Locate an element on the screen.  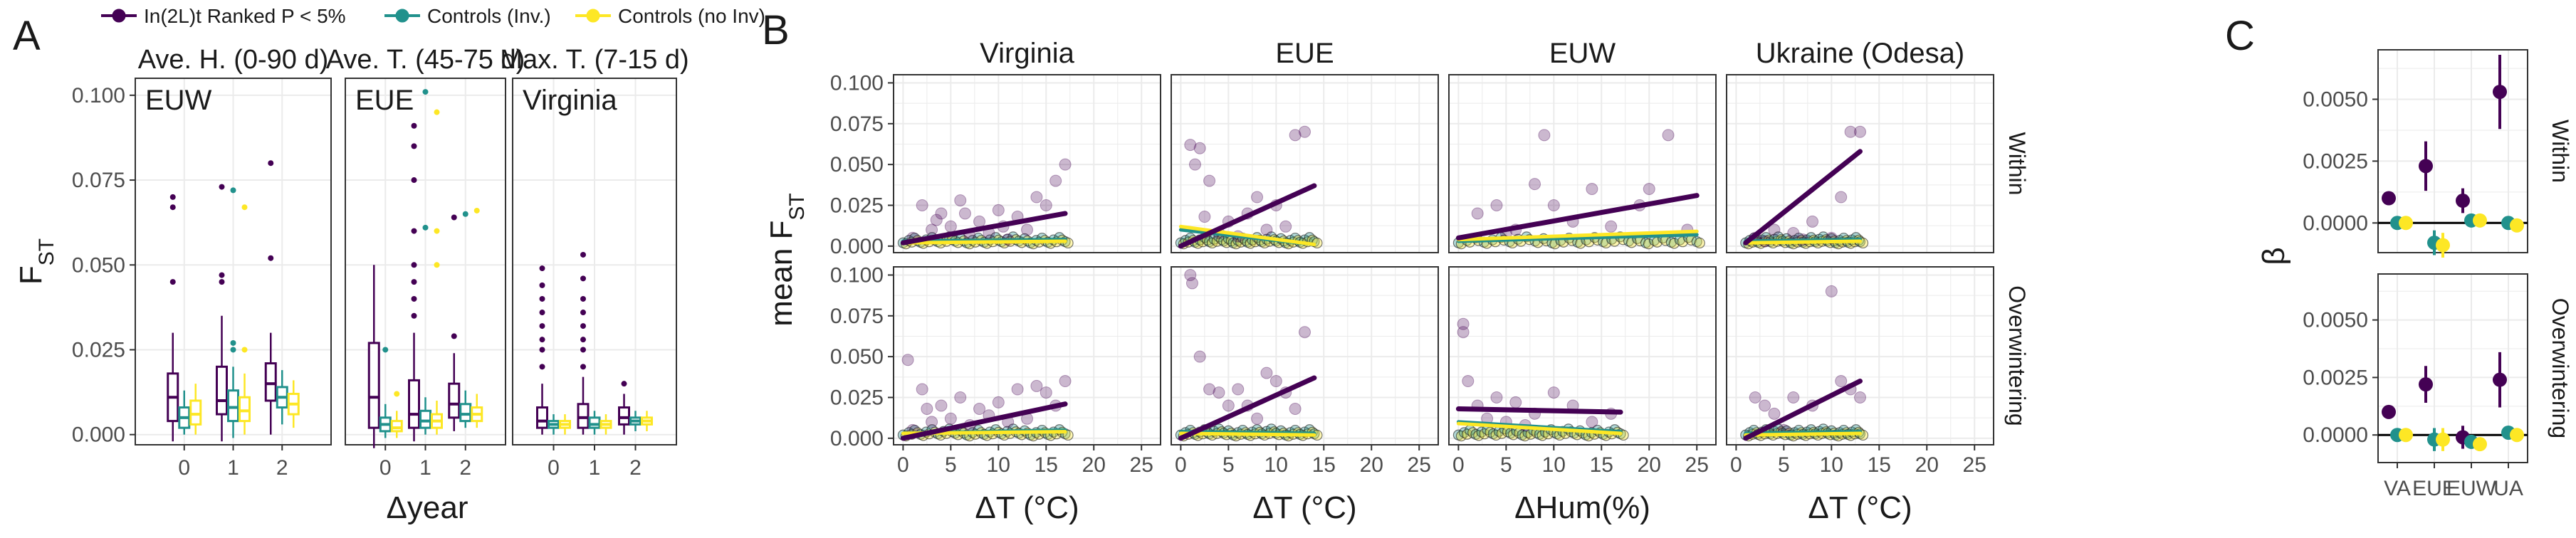
x-tick-label: UA is located at coordinates (2508, 488).